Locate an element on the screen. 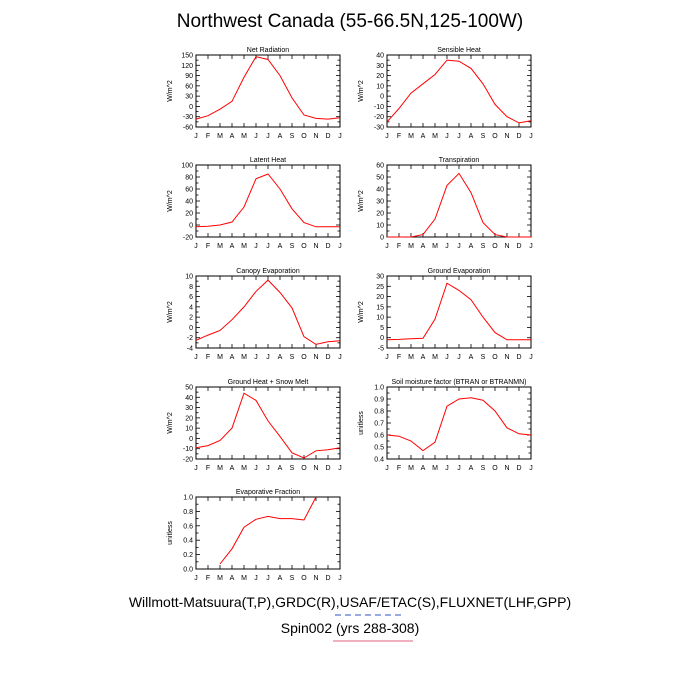 The image size is (700, 700). chart2-xtick-label: M is located at coordinates (435, 136).